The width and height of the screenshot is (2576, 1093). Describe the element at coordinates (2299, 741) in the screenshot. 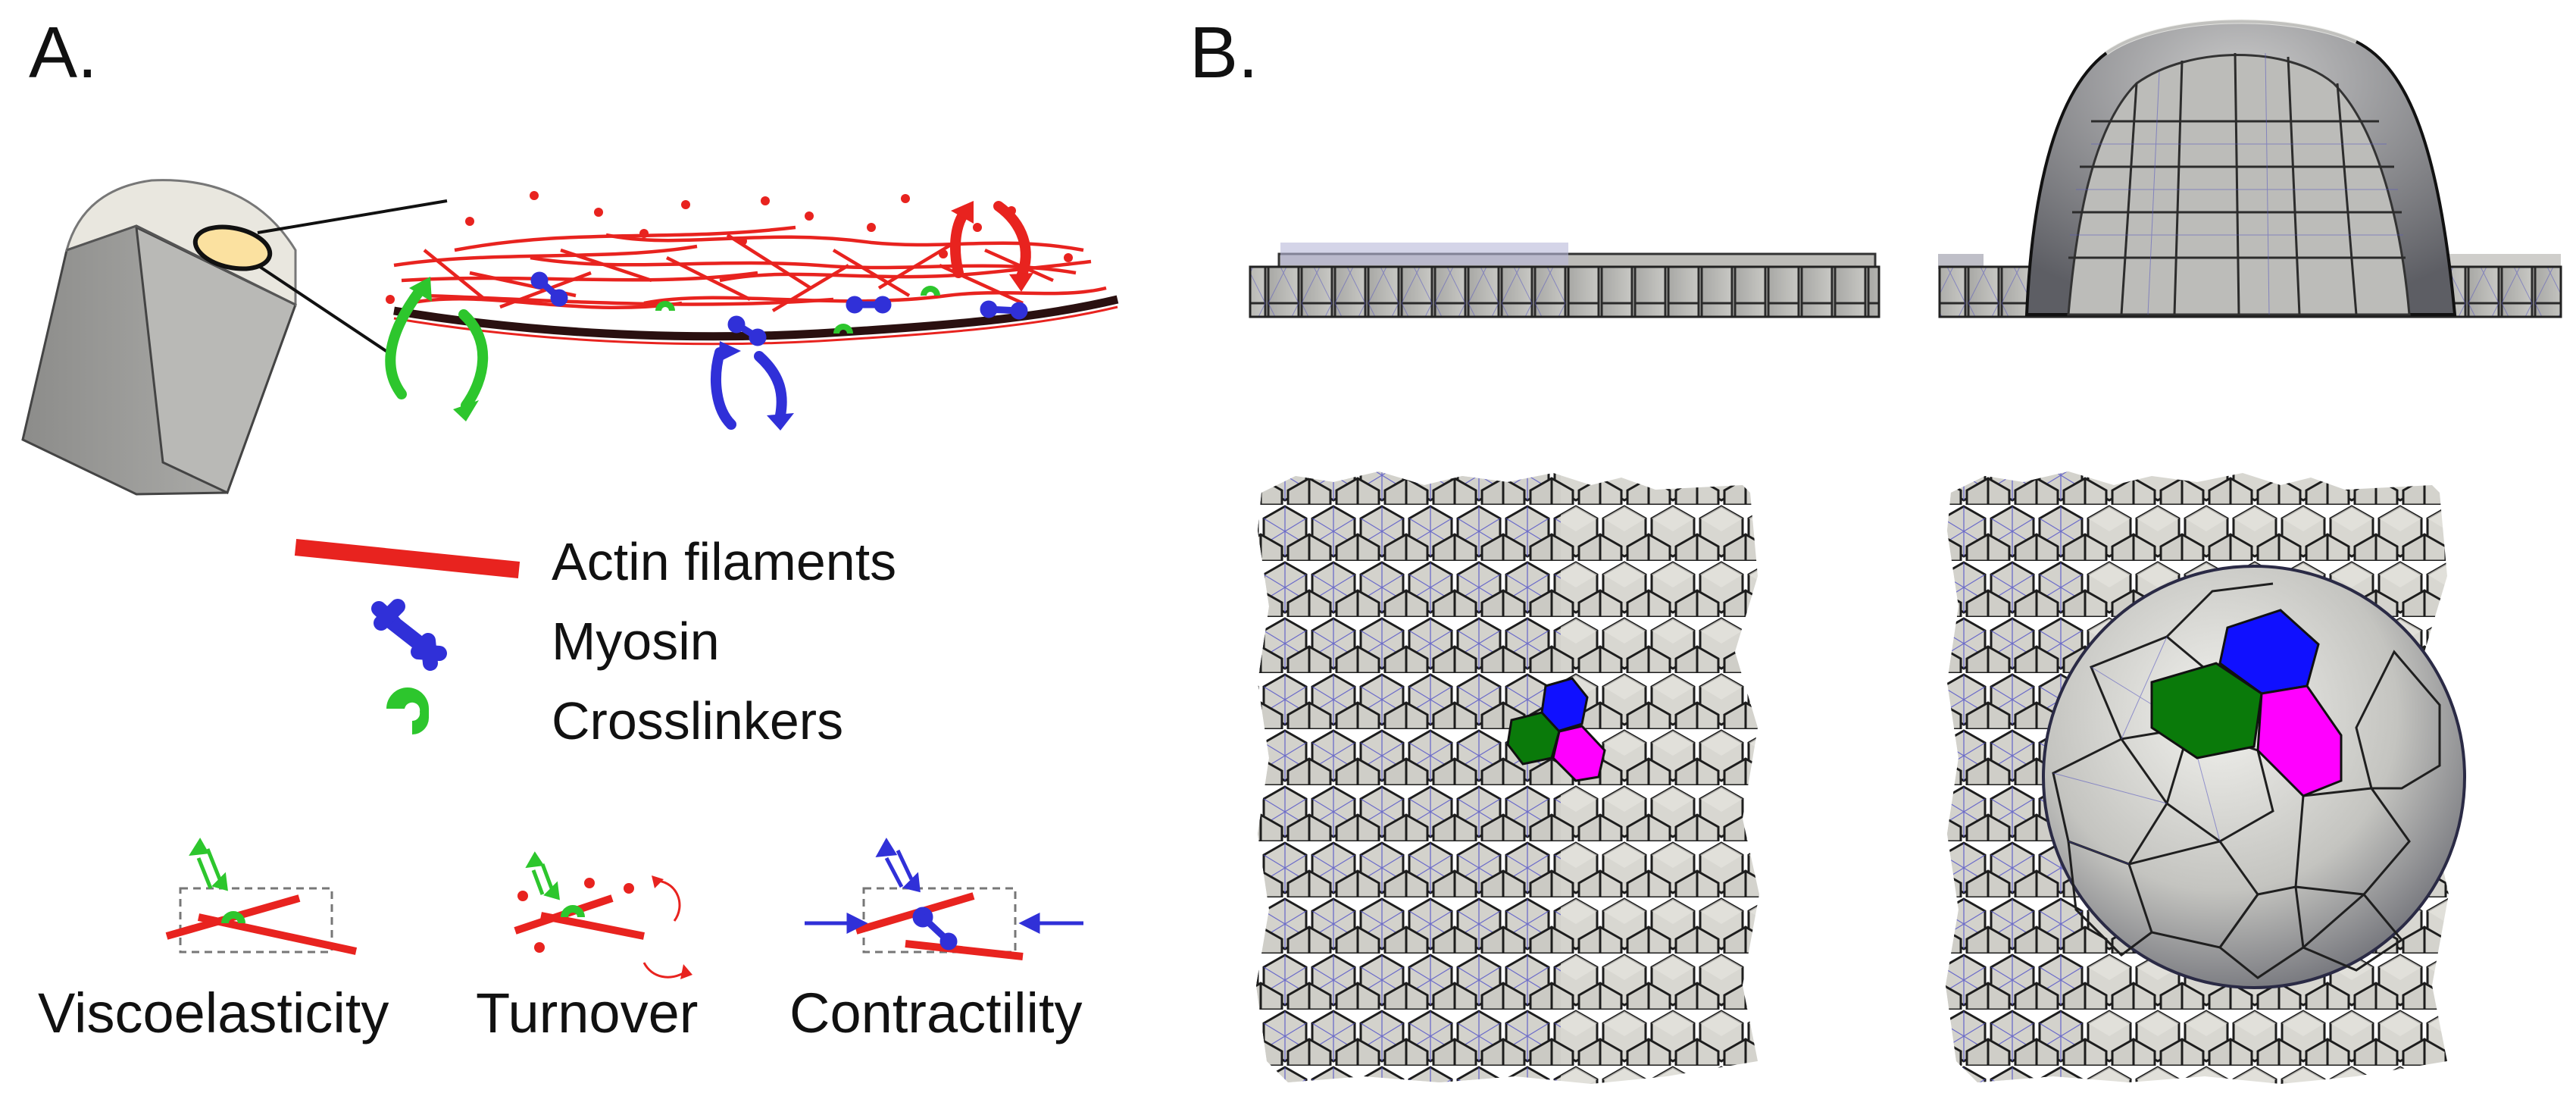

I see `highlighted-cell-magenta-dome` at that location.